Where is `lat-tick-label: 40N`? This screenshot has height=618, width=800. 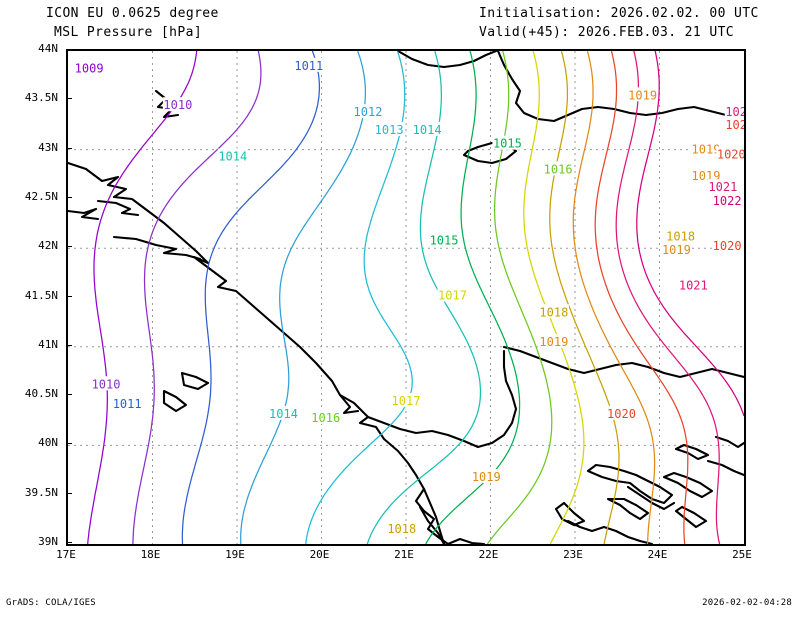 lat-tick-label: 40N is located at coordinates (48, 443).